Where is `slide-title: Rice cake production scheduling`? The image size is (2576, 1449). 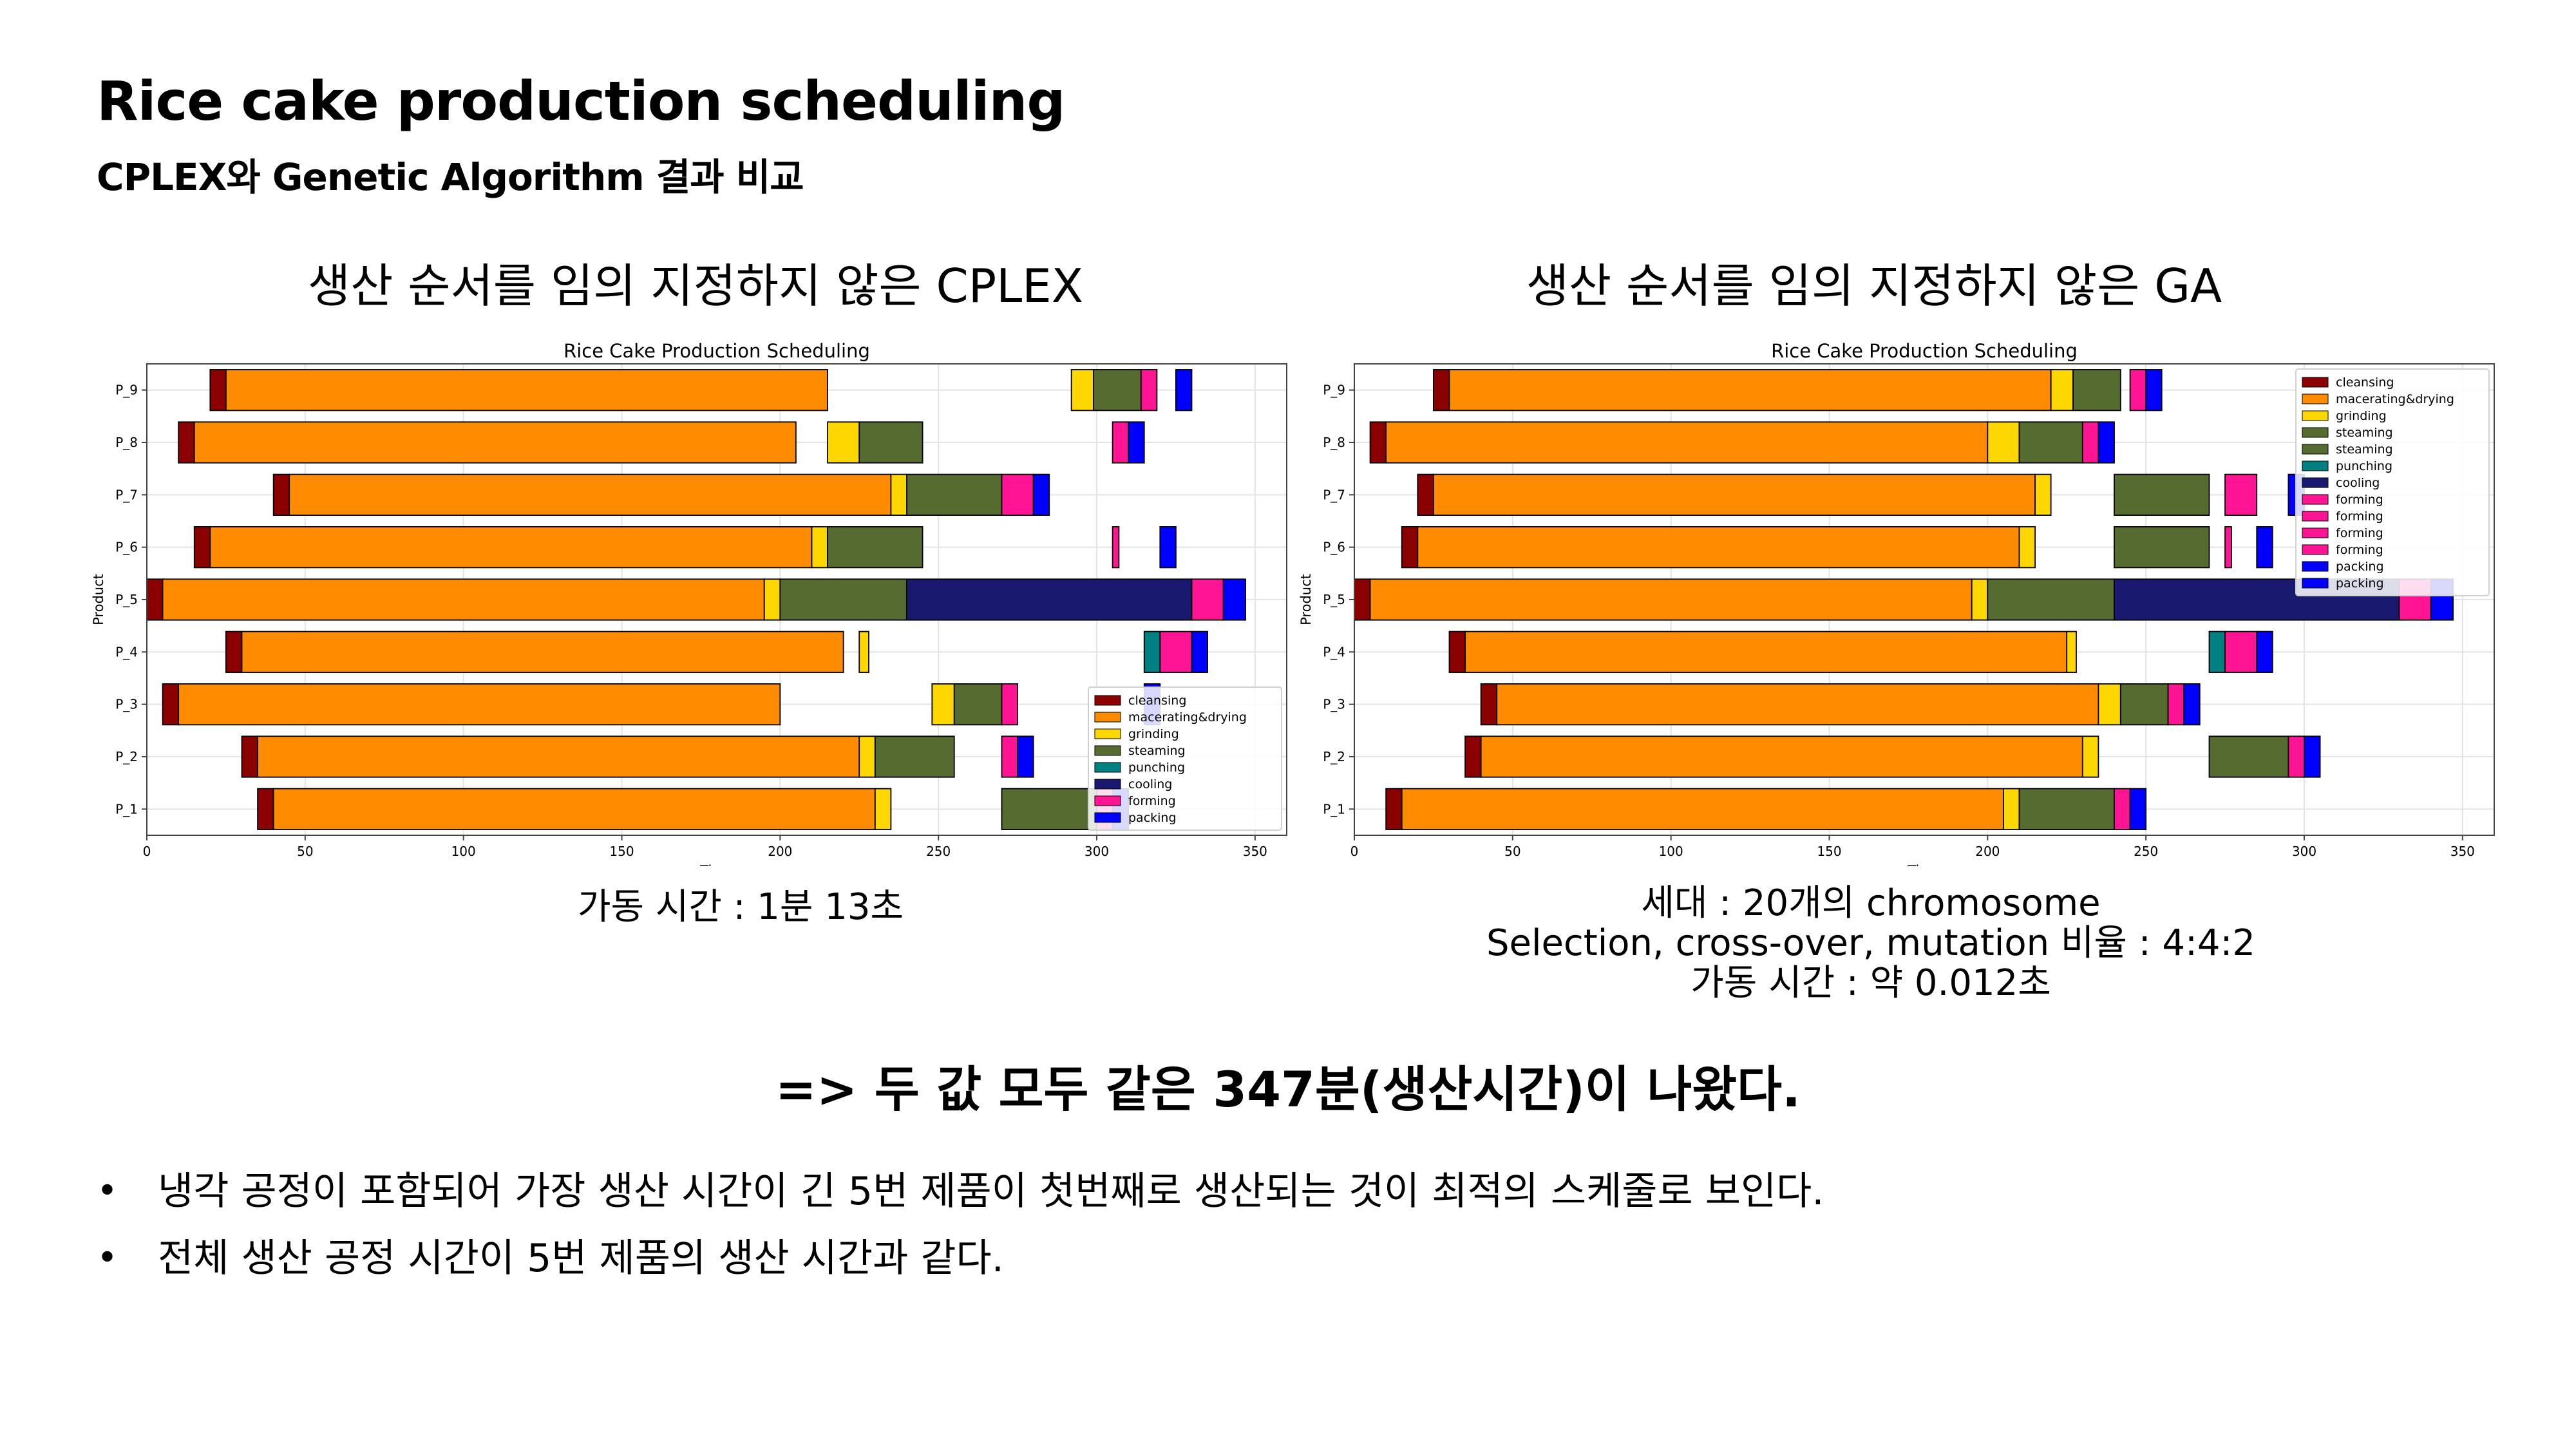
slide-title: Rice cake production scheduling is located at coordinates (581, 101).